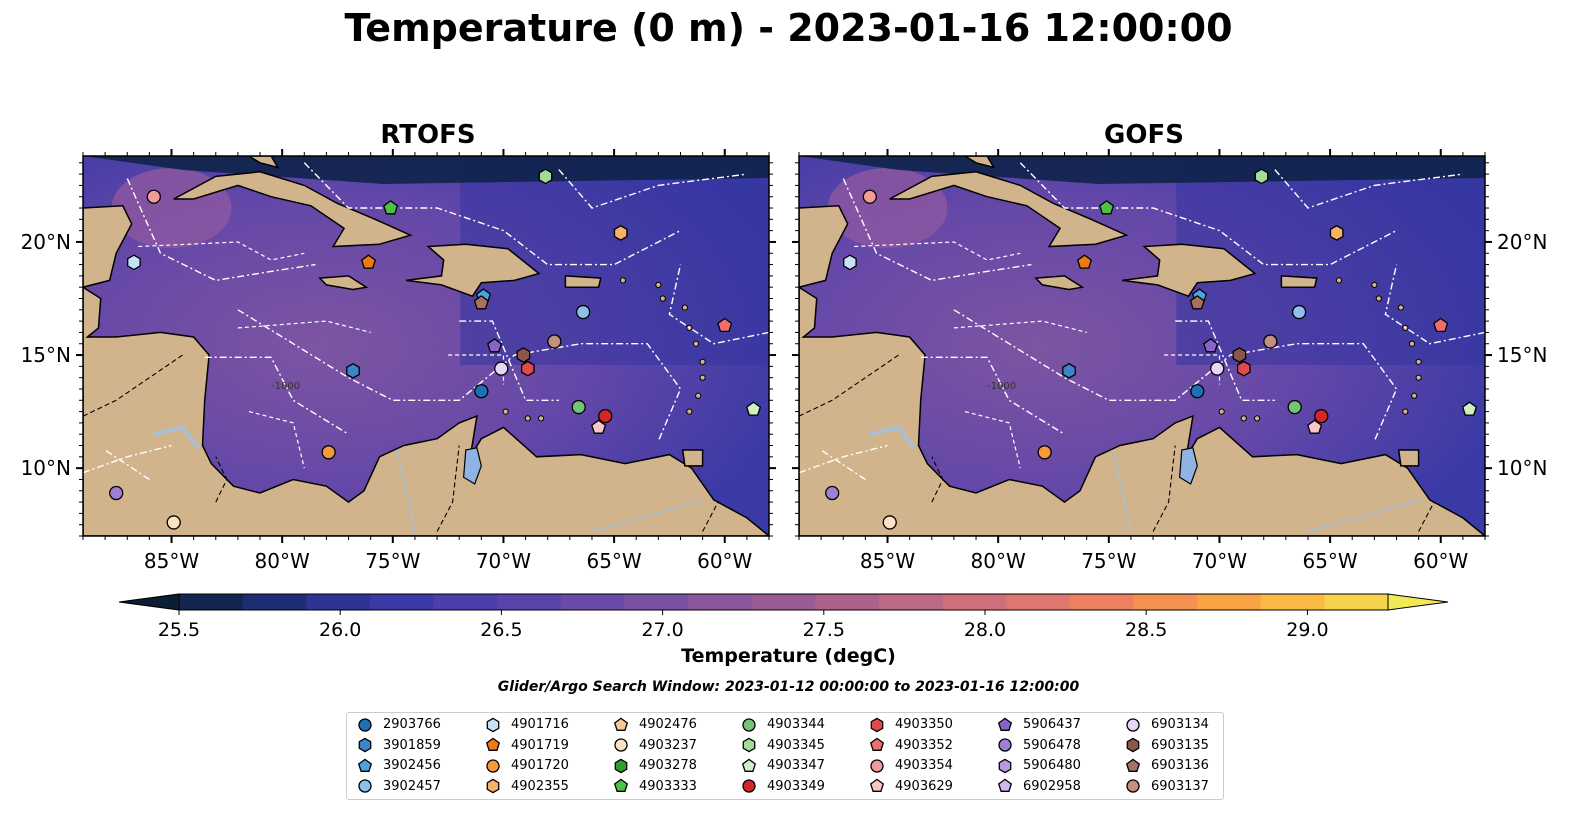 The width and height of the screenshot is (1577, 827). What do you see at coordinates (1146, 630) in the screenshot?
I see `colorbar-tick-label: 28.5` at bounding box center [1146, 630].